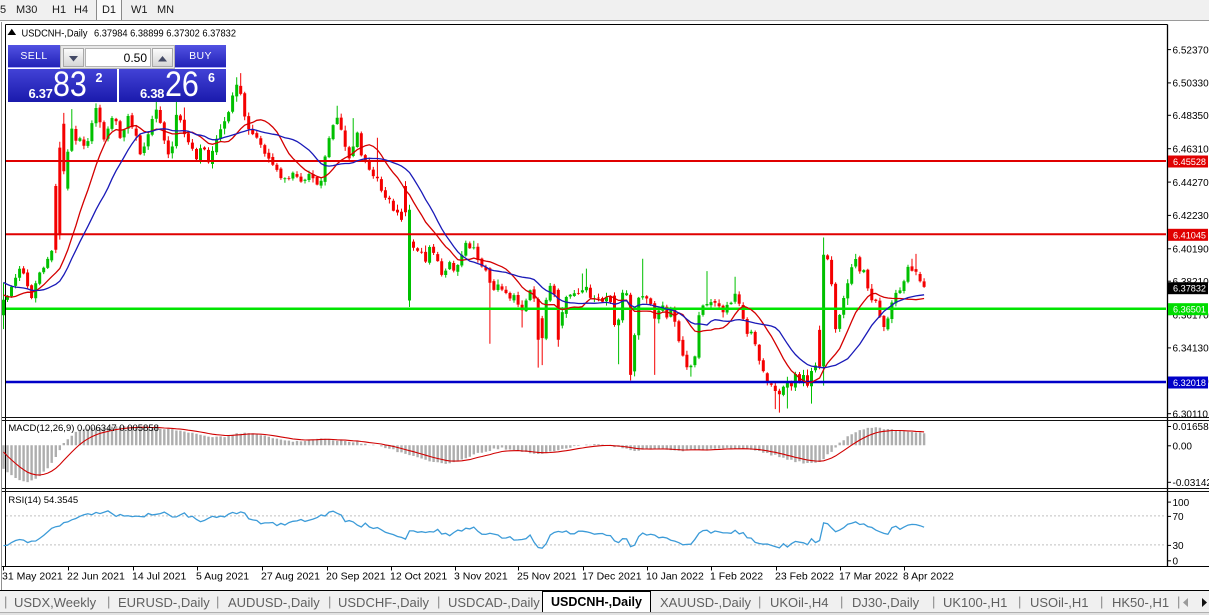 The image size is (1209, 615). Describe the element at coordinates (1191, 84) in the screenshot. I see `svg-text: 6.50330` at that location.